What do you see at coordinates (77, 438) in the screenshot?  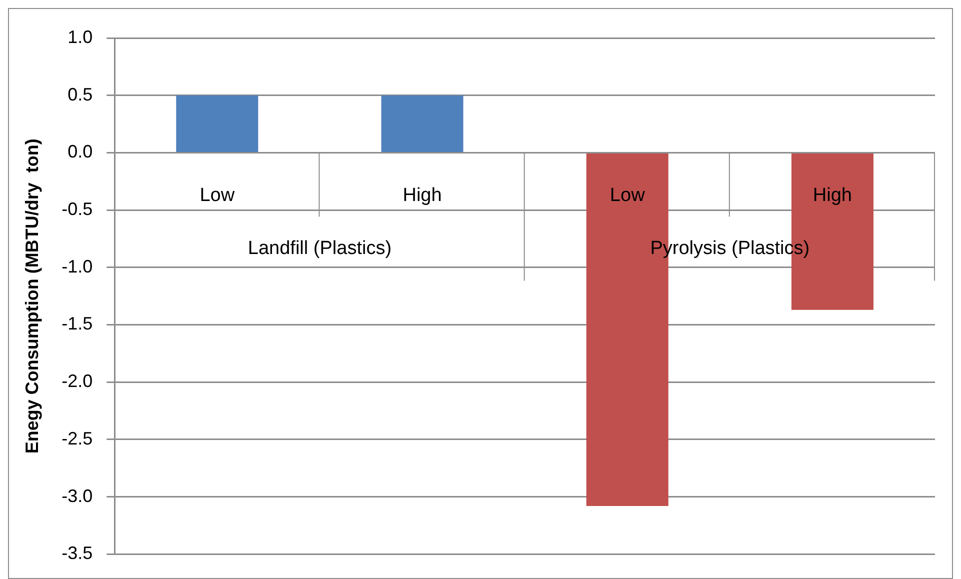 I see `y-tick-label: -2.5` at bounding box center [77, 438].